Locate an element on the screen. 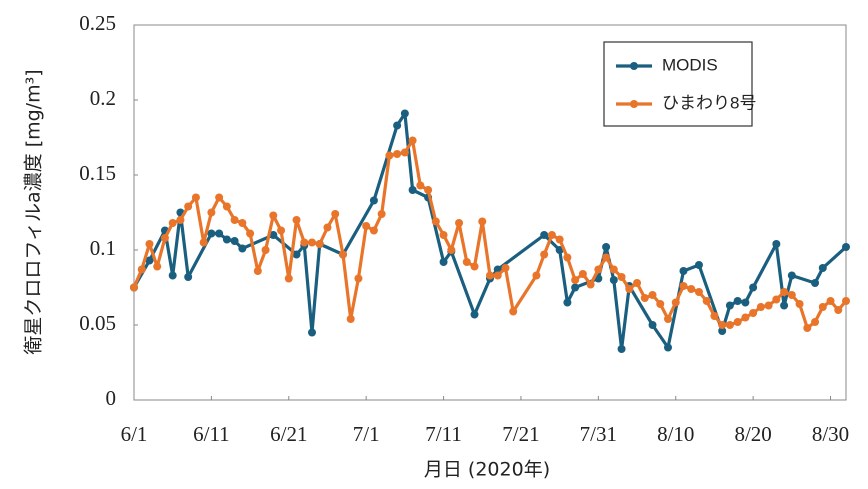  legend-label: ひまわり8号 is located at coordinates (709, 102).